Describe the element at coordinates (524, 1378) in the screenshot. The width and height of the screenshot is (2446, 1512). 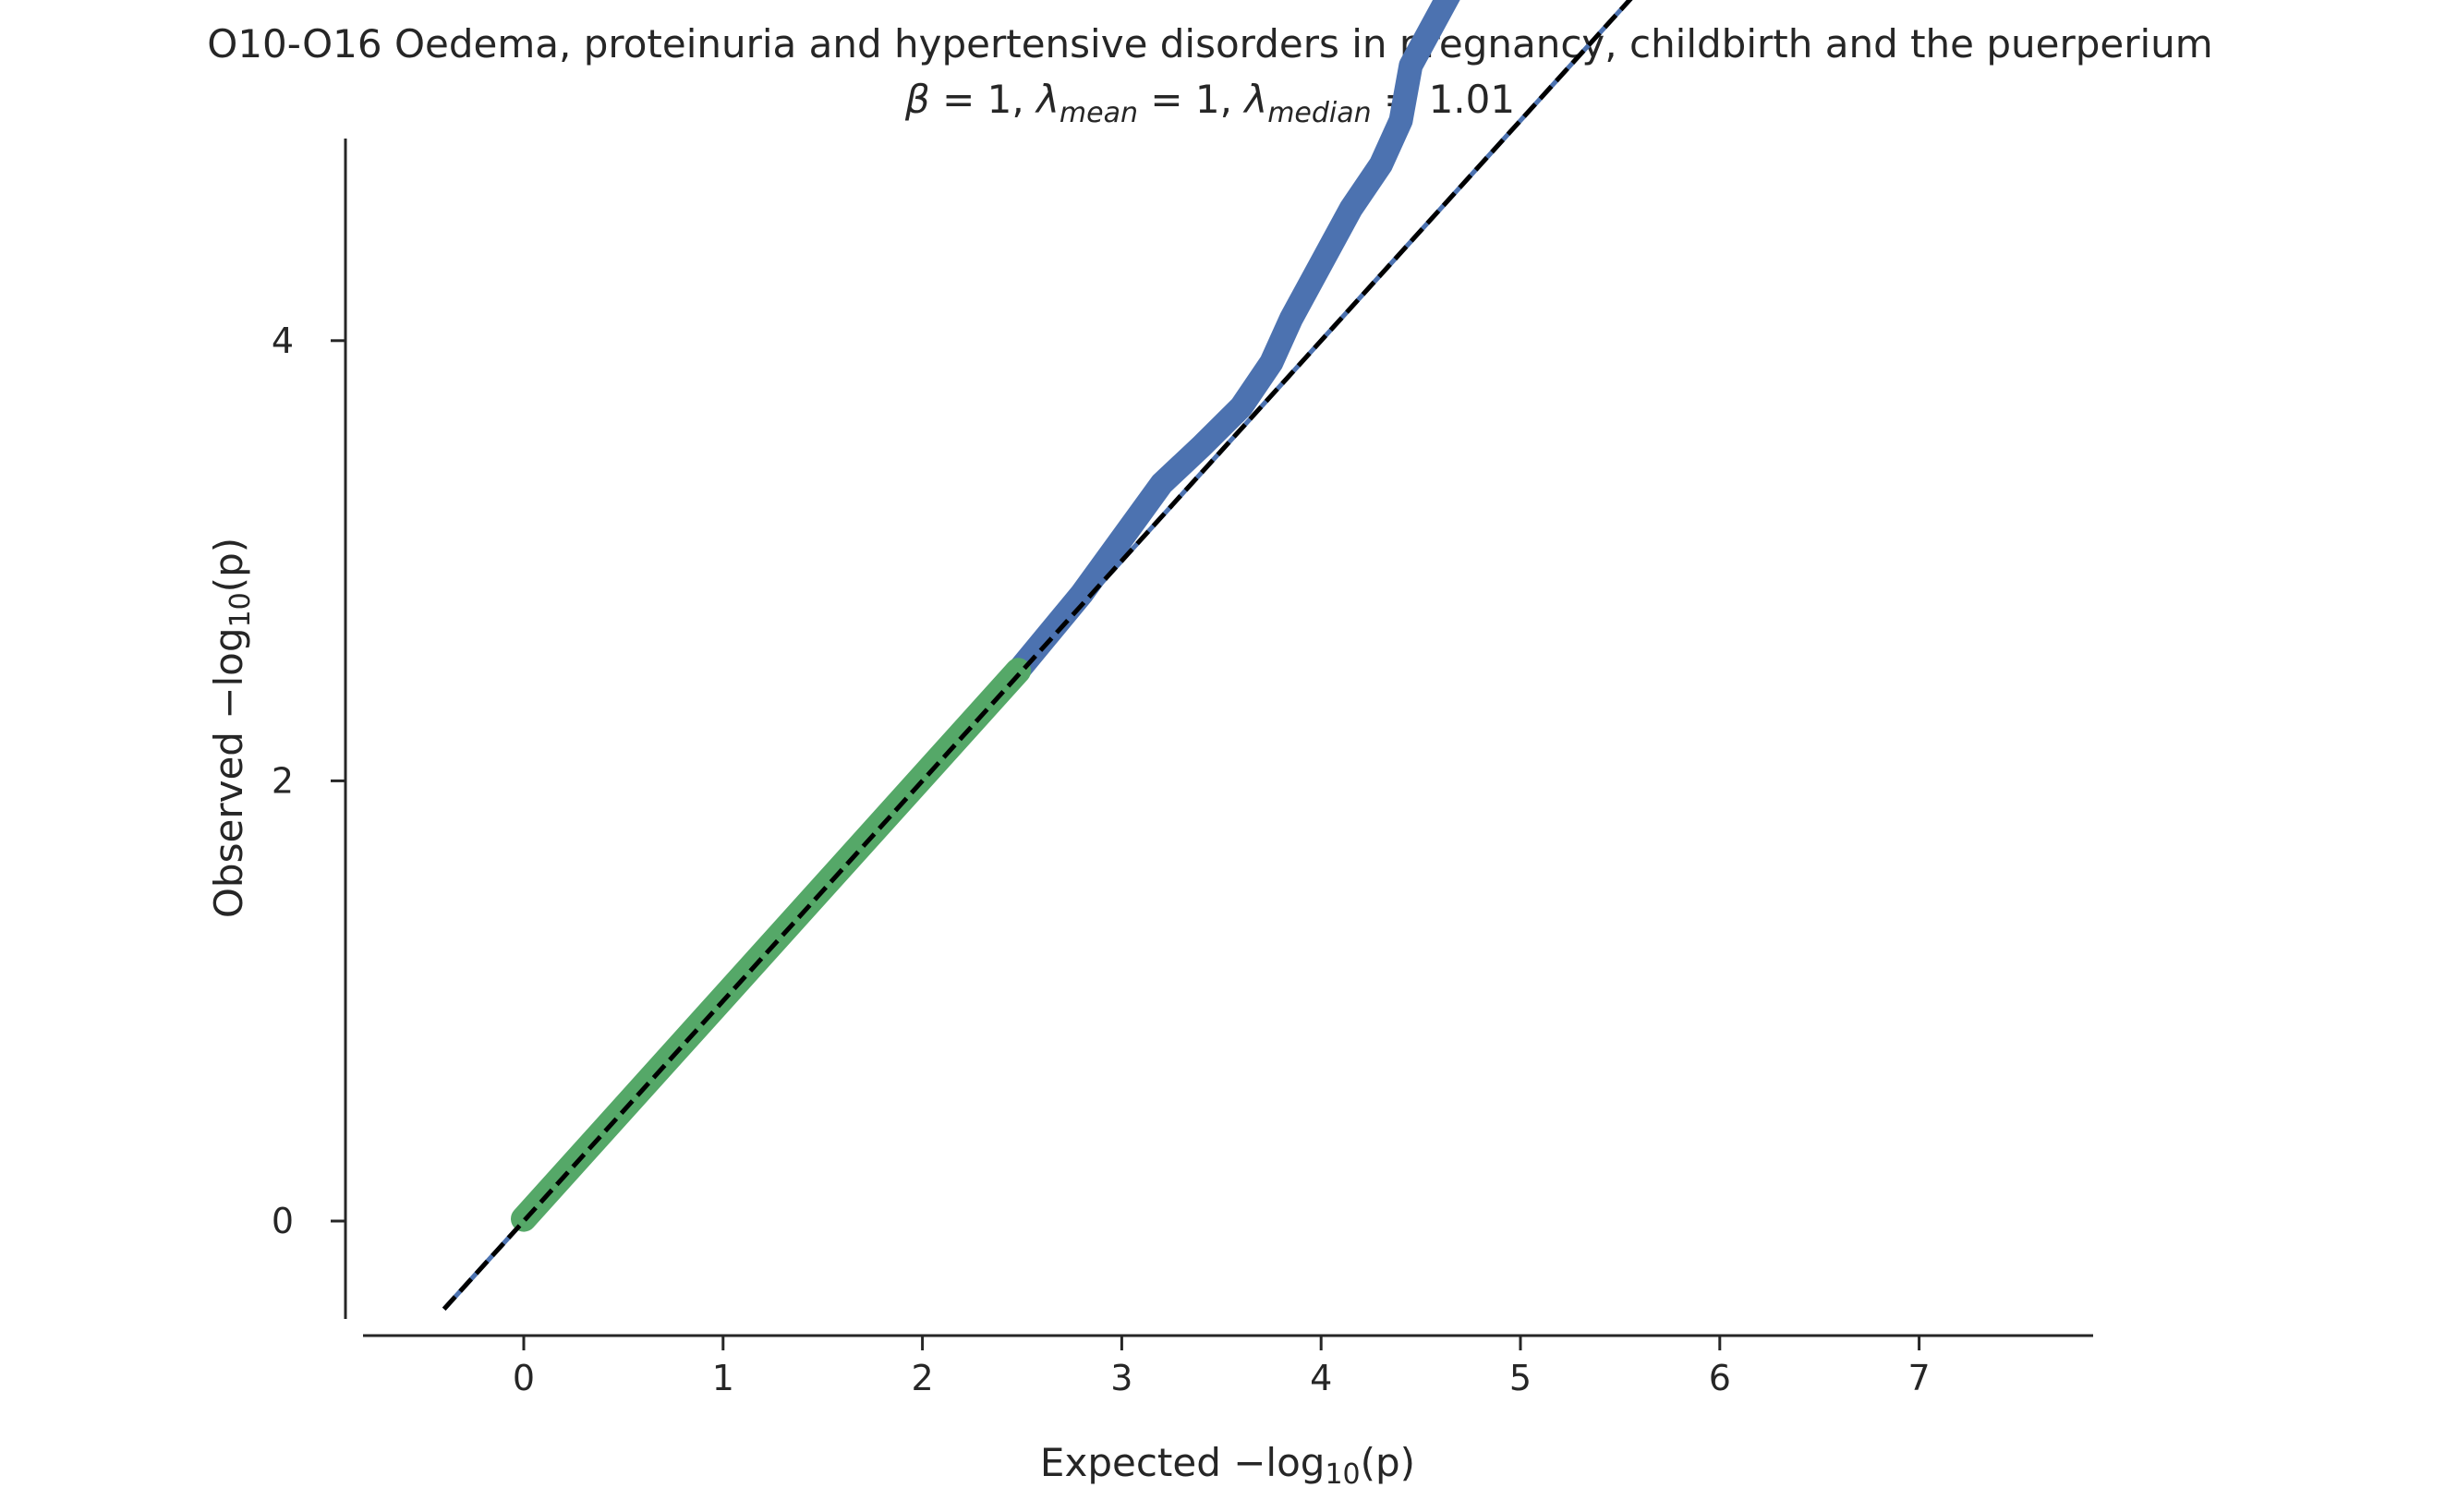
I see `x-tick-label: 0` at that location.